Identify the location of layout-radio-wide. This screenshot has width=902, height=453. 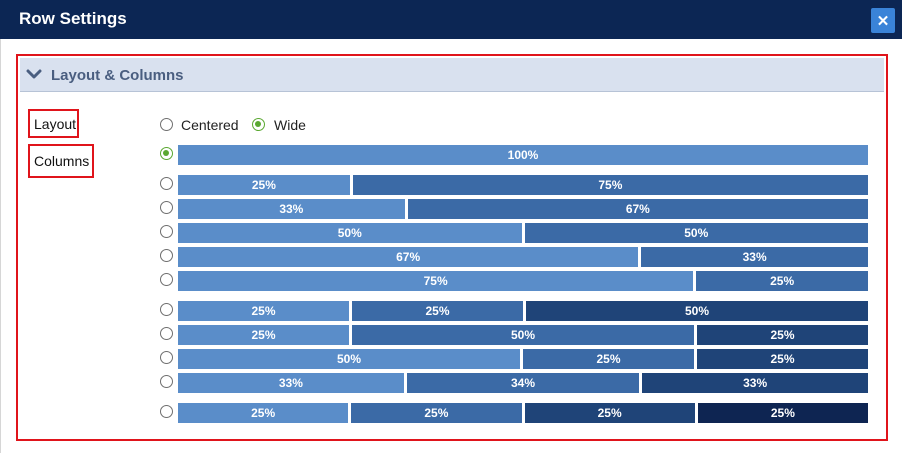
(258, 124).